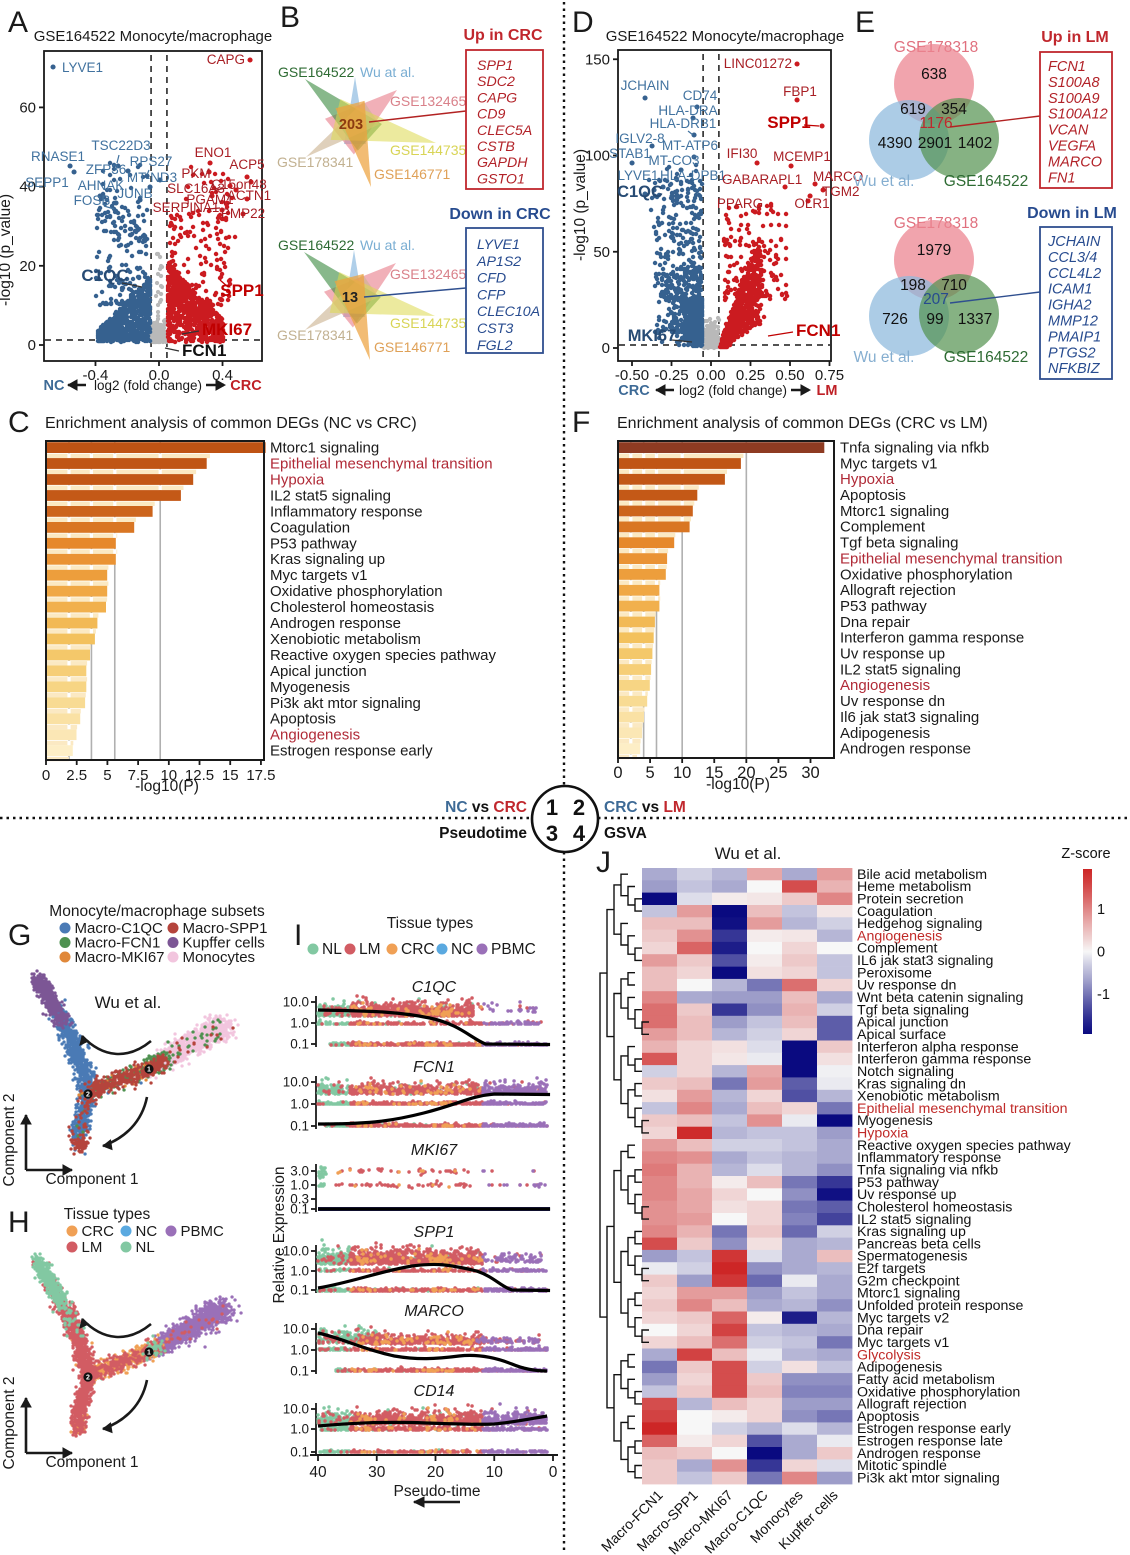 The height and width of the screenshot is (1555, 1130). Describe the element at coordinates (303, 719) in the screenshot. I see `svg-text: Apoptosis` at that location.